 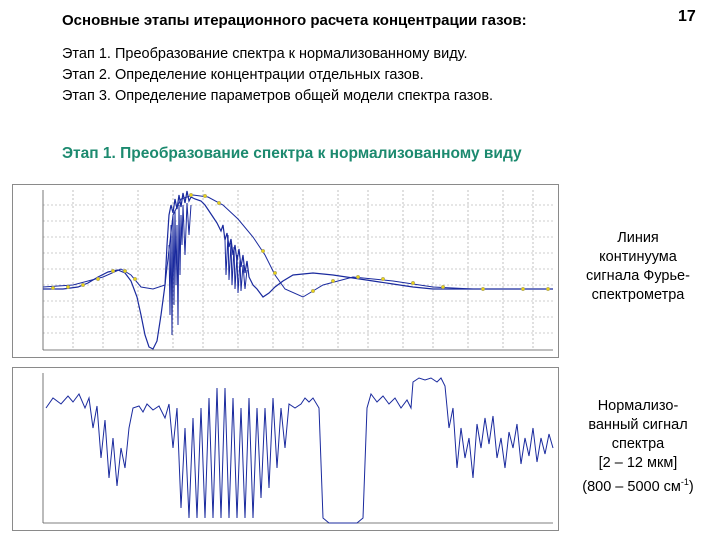 I want to click on caption-line: Линия, so click(x=638, y=238).